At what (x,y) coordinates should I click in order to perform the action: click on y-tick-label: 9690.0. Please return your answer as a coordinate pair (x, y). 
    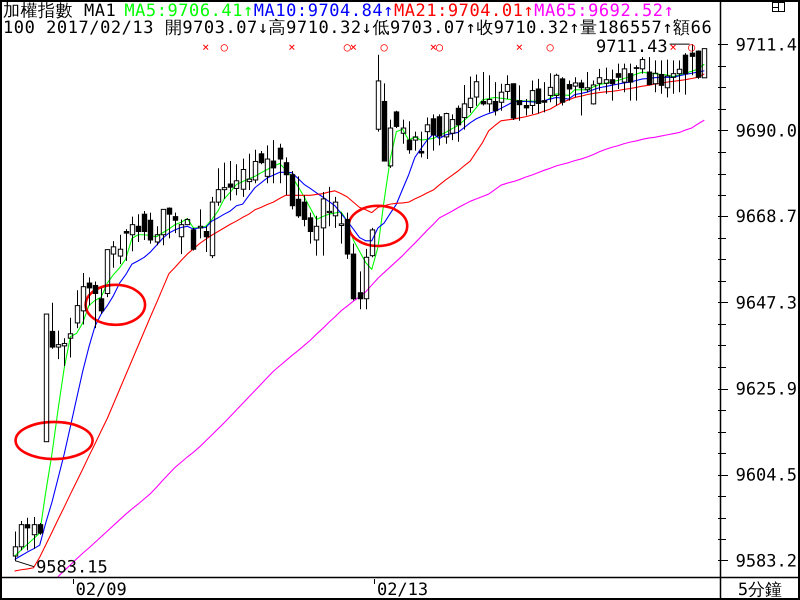
    Looking at the image, I should click on (766, 131).